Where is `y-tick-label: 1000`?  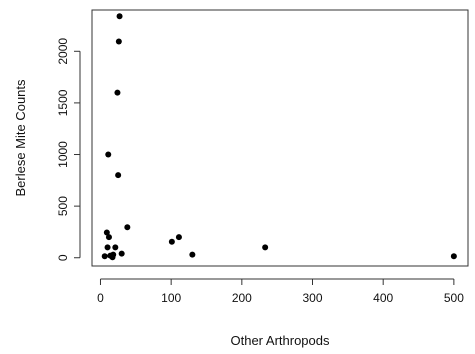 y-tick-label: 1000 is located at coordinates (63, 154).